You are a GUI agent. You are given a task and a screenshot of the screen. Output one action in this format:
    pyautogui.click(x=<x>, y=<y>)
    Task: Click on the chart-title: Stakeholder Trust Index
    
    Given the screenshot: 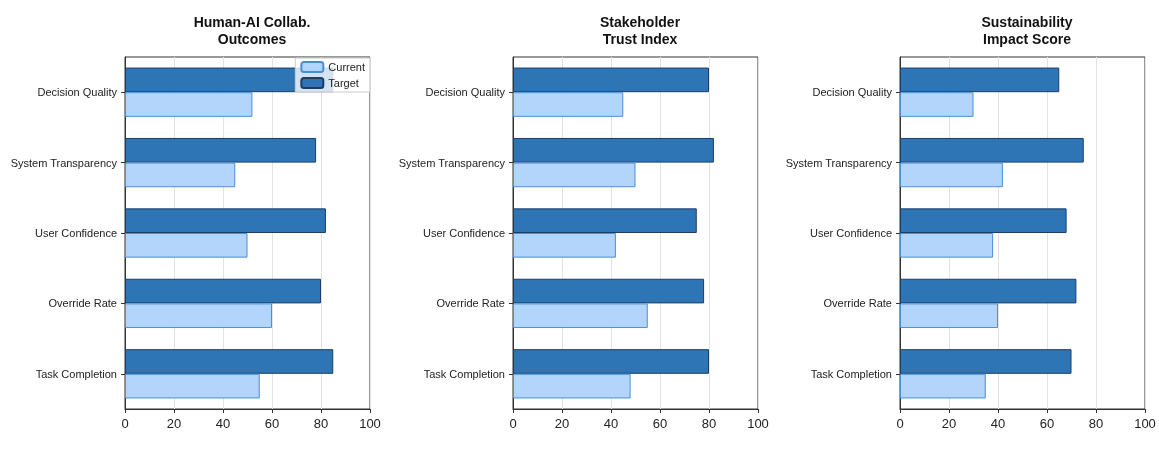 What is the action you would take?
    pyautogui.click(x=640, y=30)
    